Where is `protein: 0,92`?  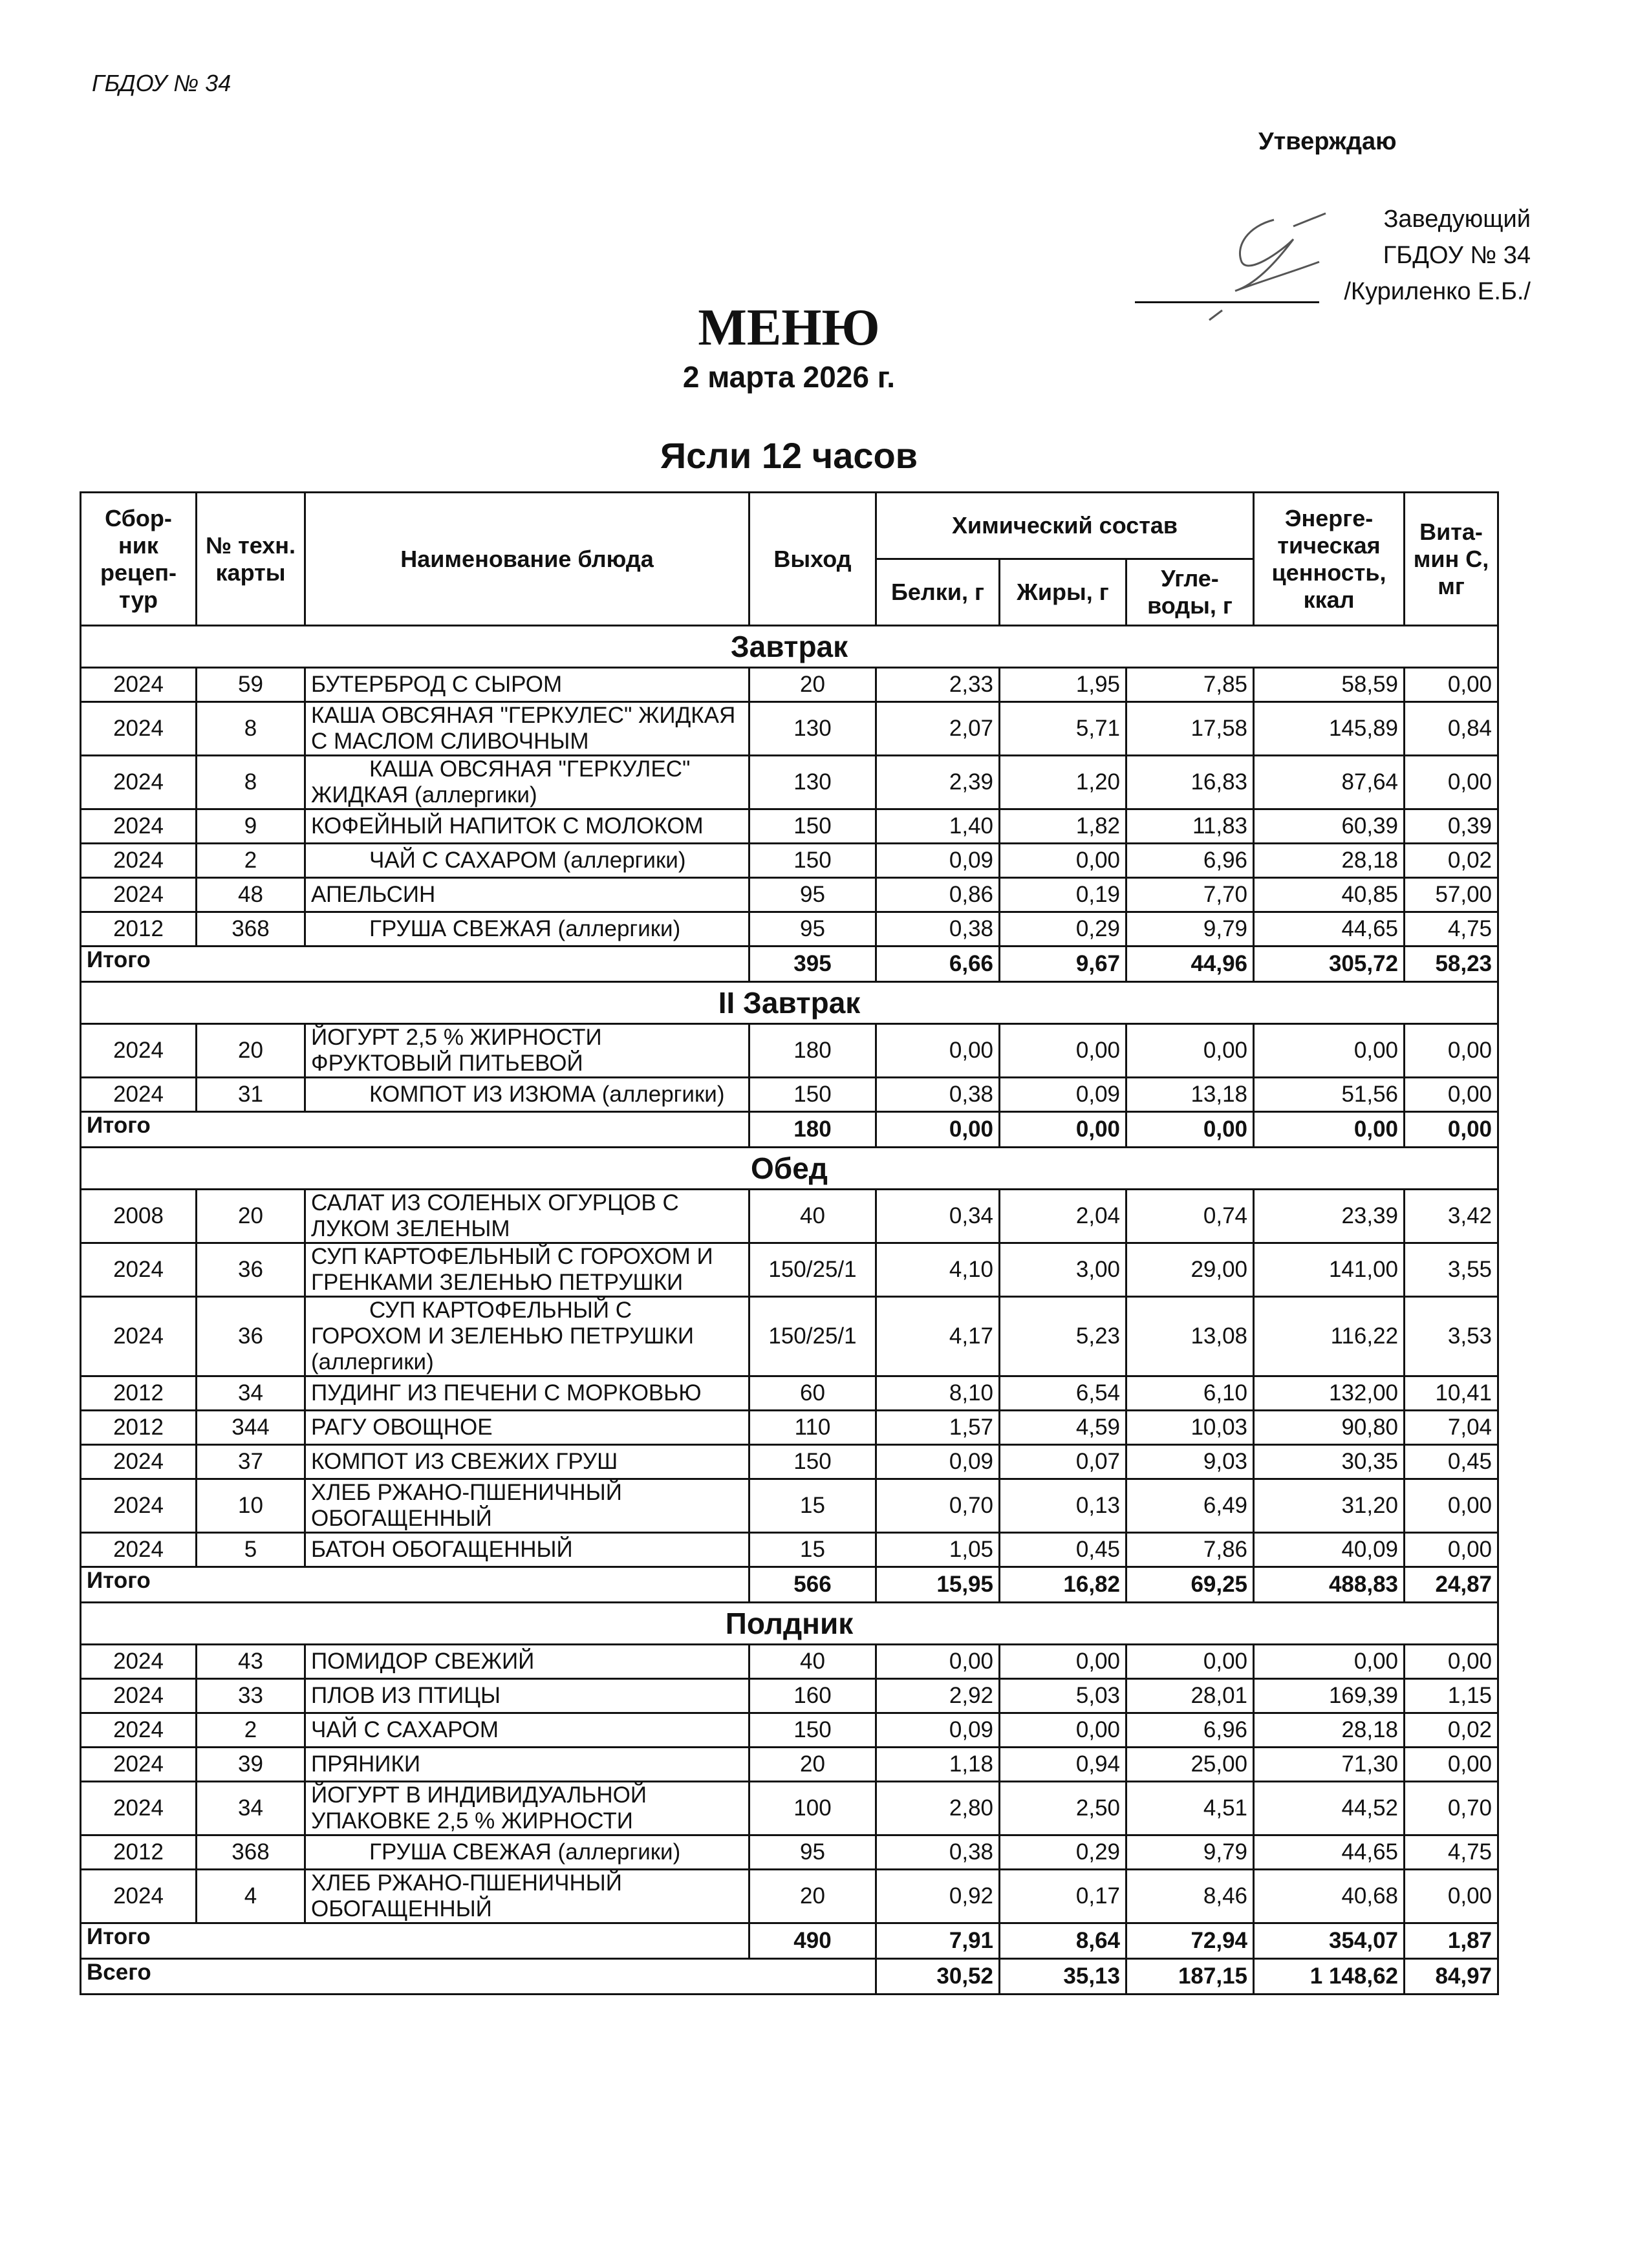 protein: 0,92 is located at coordinates (937, 1896).